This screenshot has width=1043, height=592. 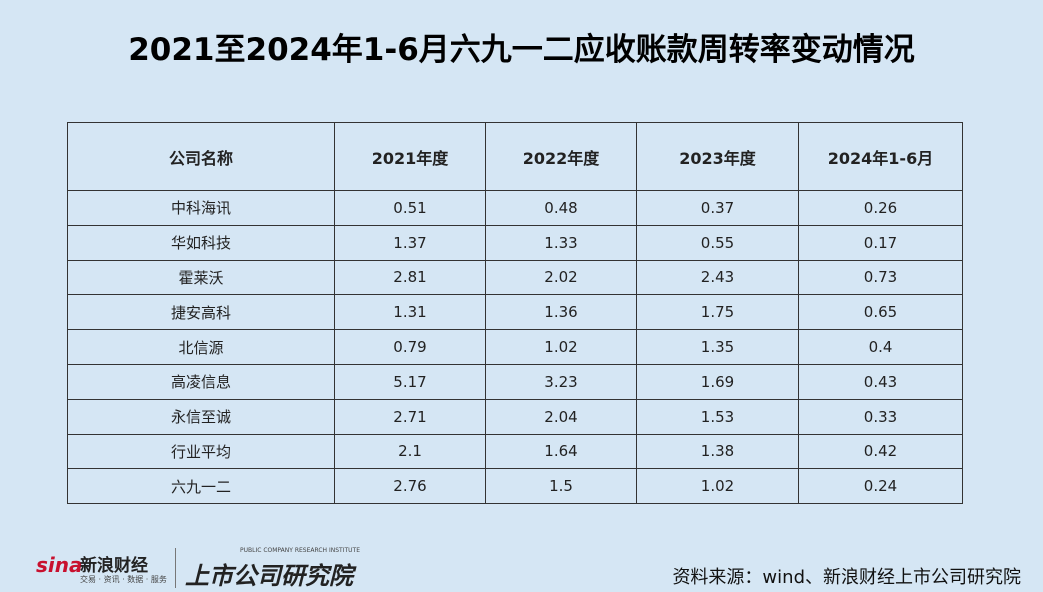 What do you see at coordinates (561, 451) in the screenshot?
I see `value-cell: 1.64` at bounding box center [561, 451].